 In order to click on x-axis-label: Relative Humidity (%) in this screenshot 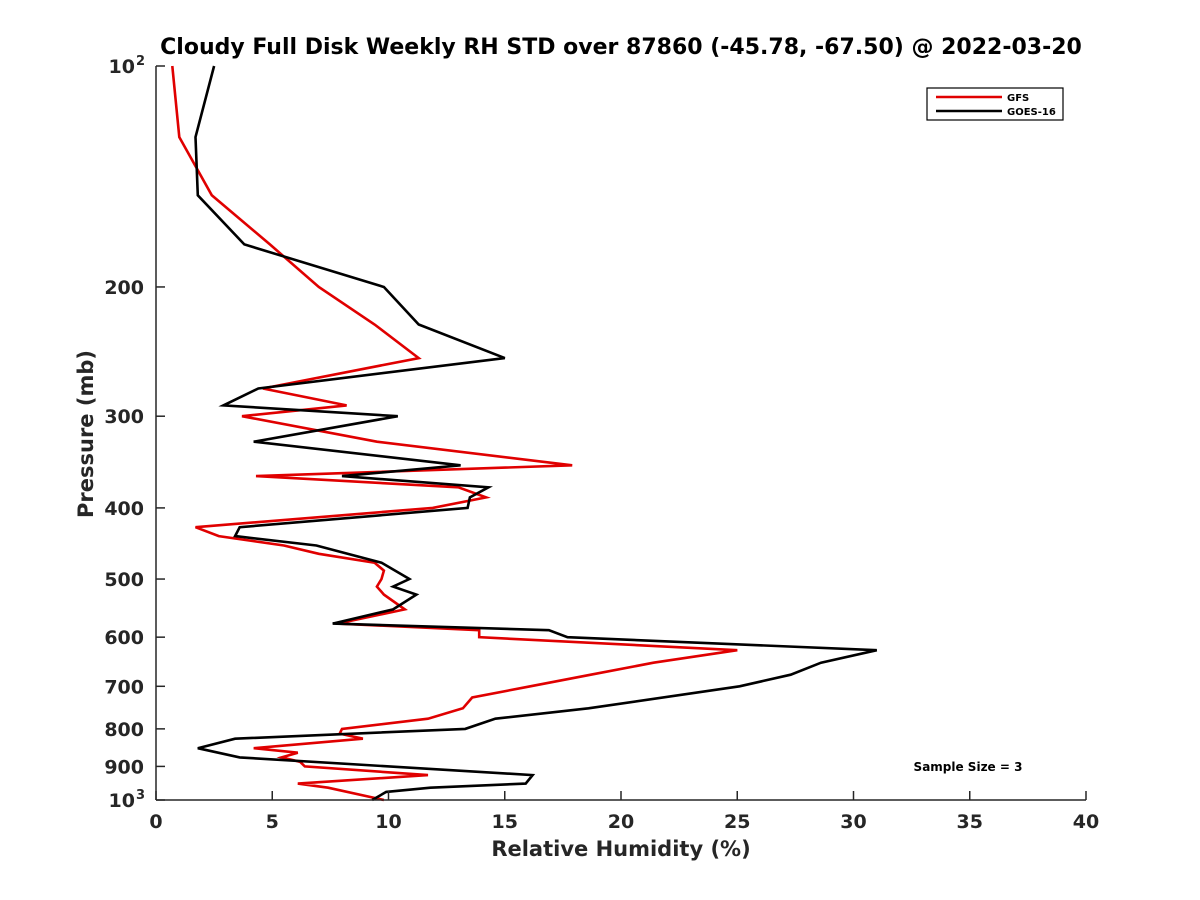, I will do `click(620, 849)`.